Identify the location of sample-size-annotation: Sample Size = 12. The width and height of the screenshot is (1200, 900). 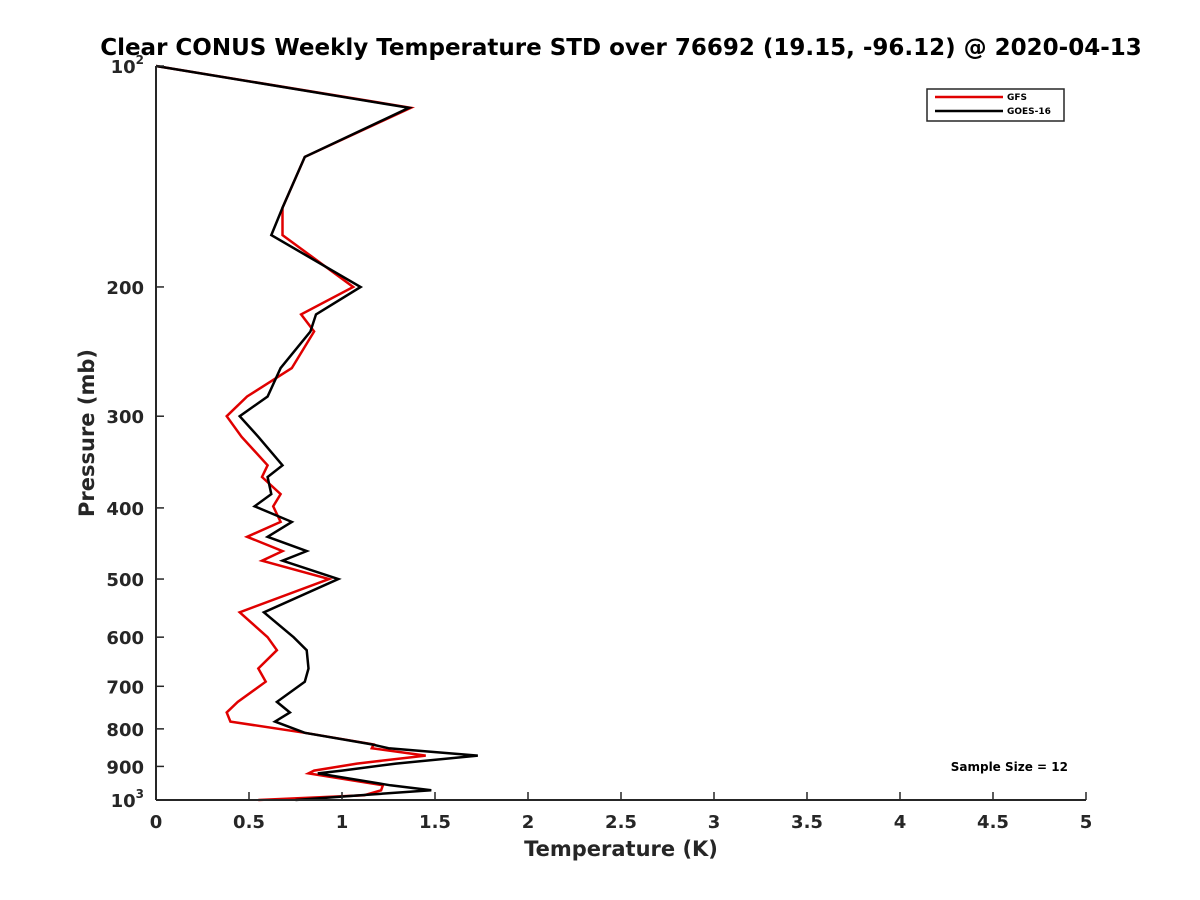
(1009, 767).